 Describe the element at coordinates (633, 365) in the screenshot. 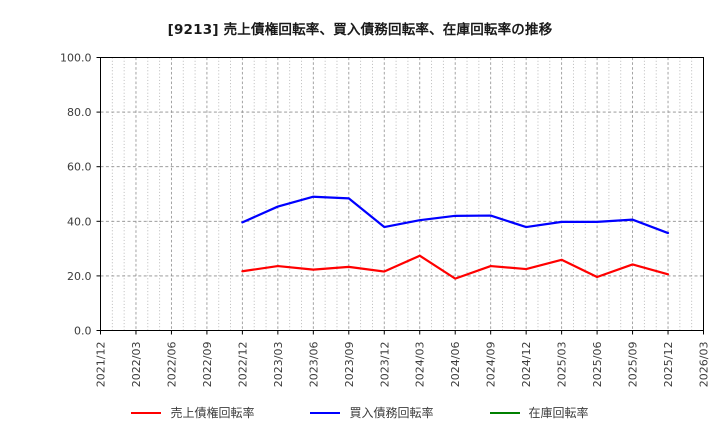

I see `svg-text: 2025/09` at that location.